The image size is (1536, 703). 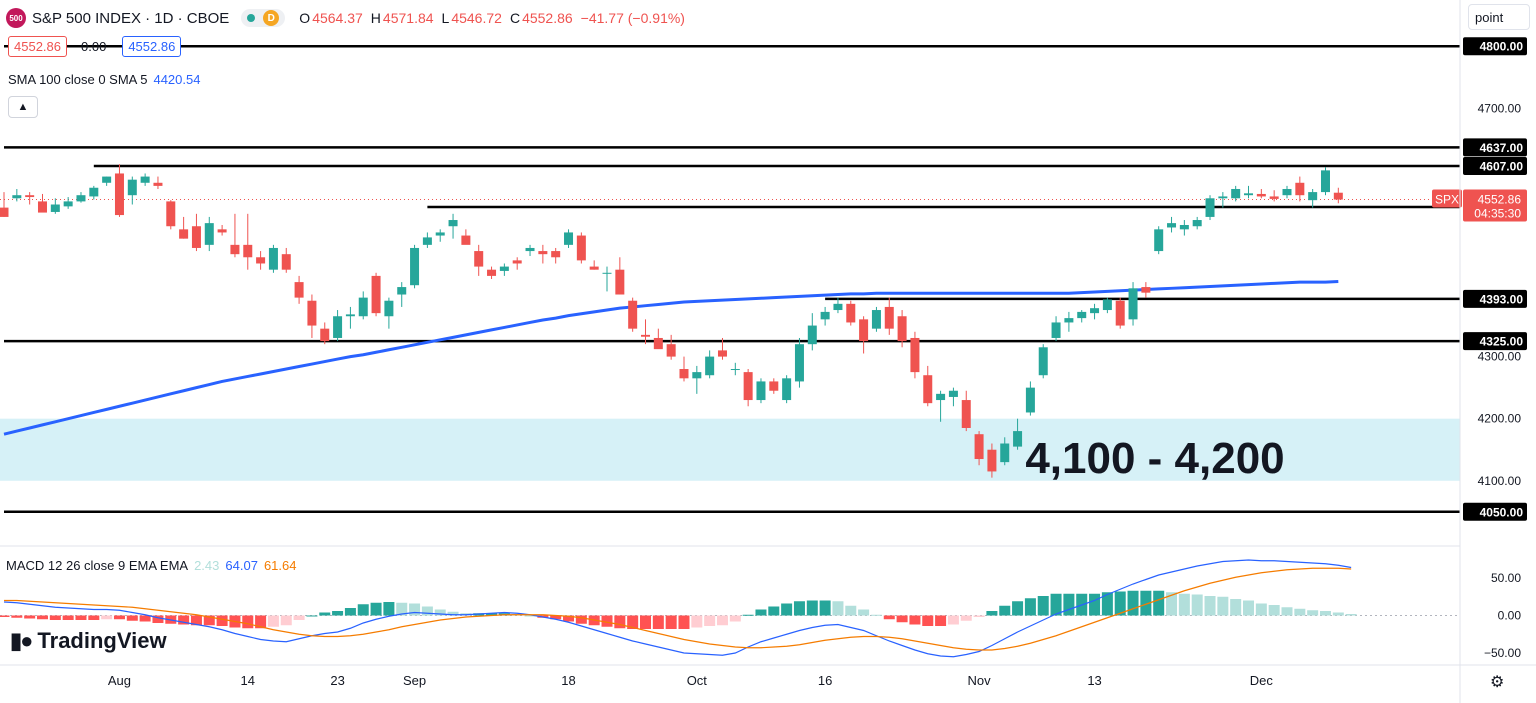 I want to click on sma-legend: SMA 100 close 0 SMA 5 4420.54, so click(x=104, y=79).